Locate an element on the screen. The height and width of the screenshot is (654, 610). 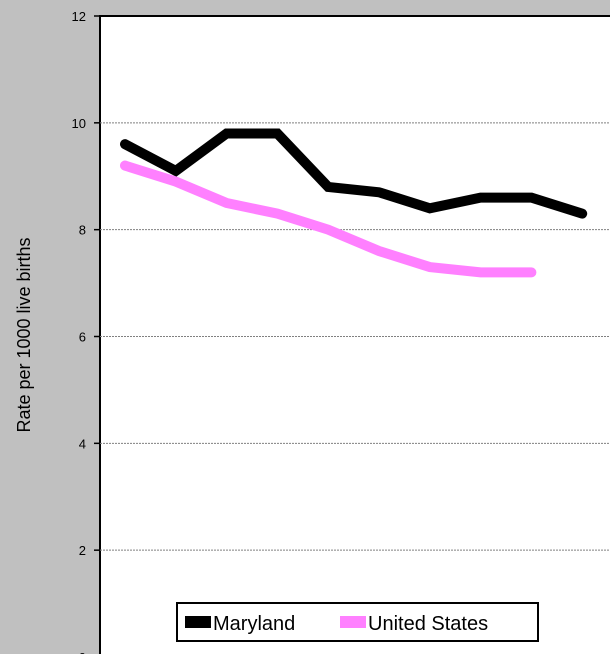
legend-swatch-maryland is located at coordinates (198, 622).